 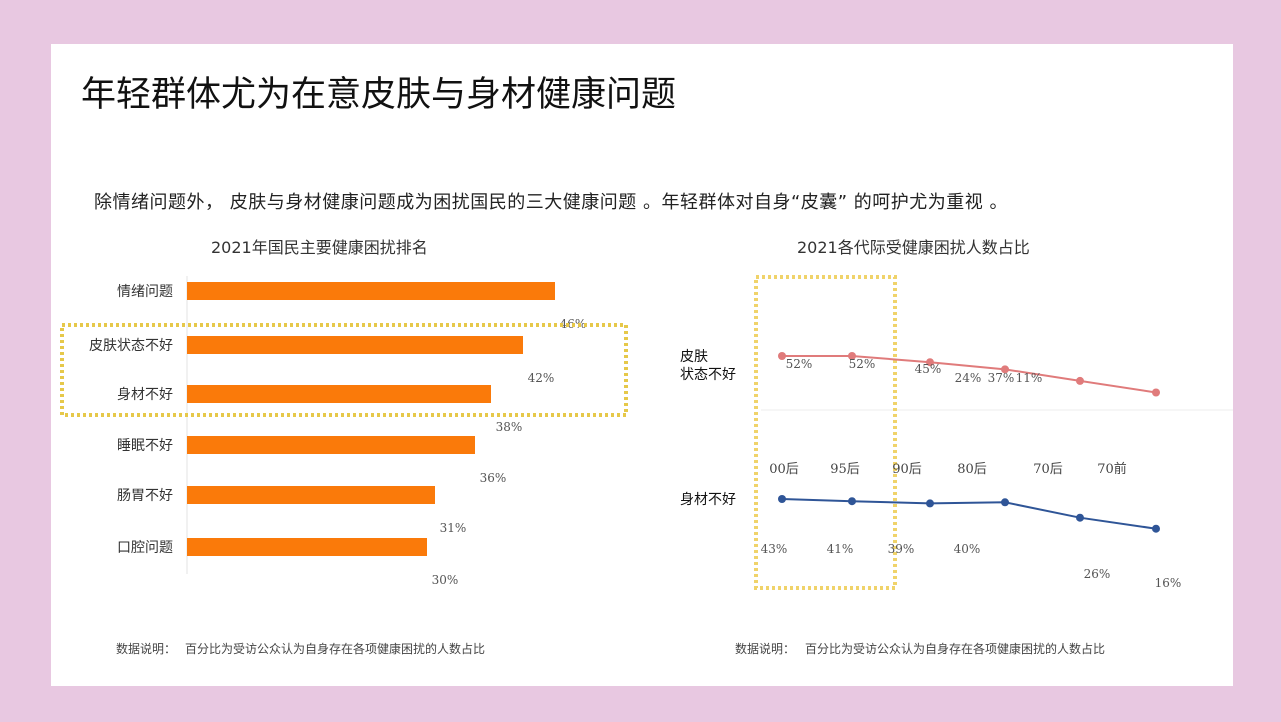 What do you see at coordinates (972, 469) in the screenshot?
I see `category-label: 80后` at bounding box center [972, 469].